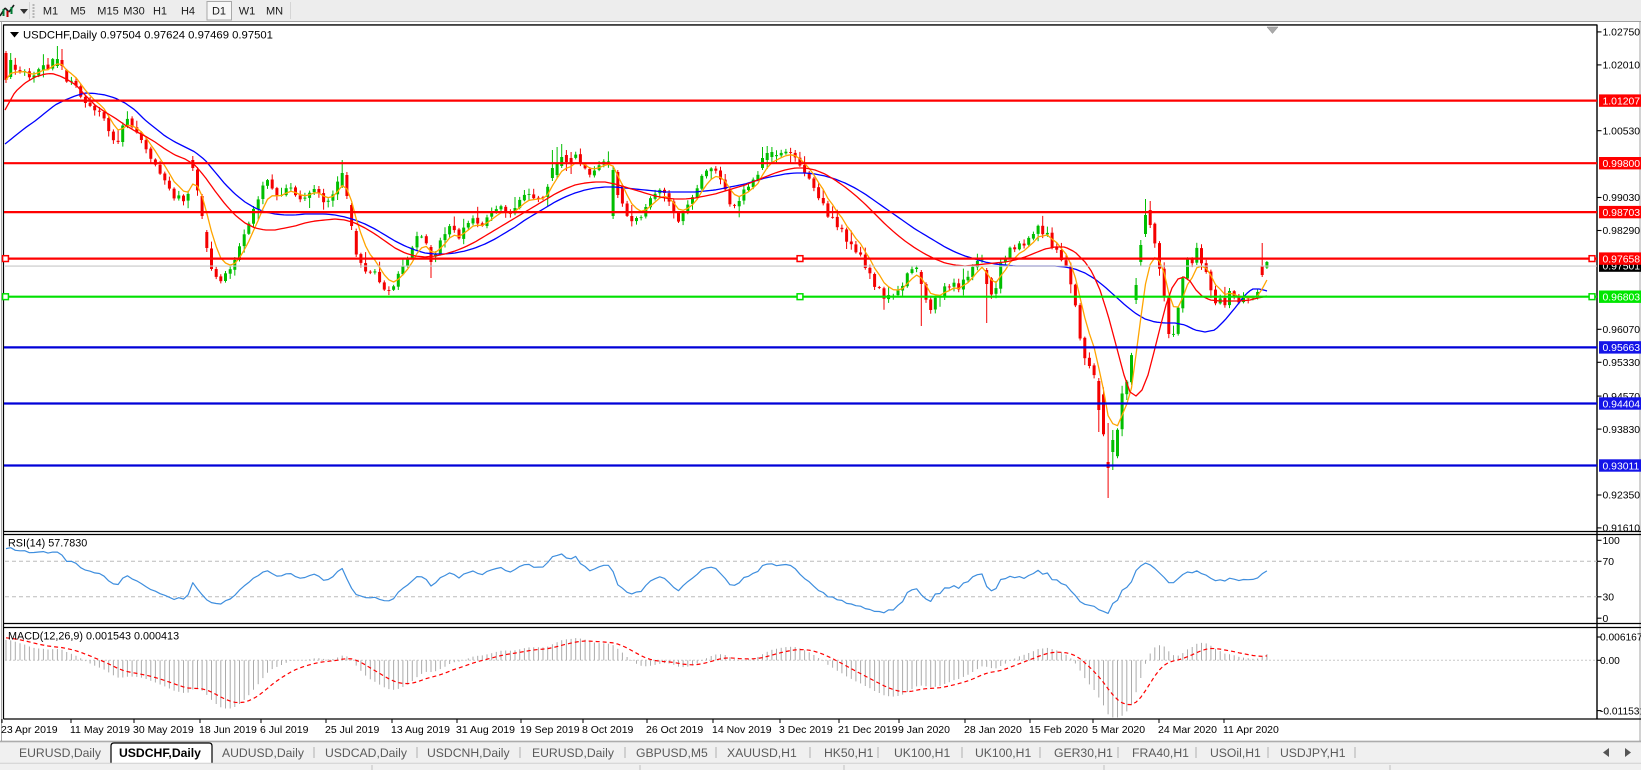 Image resolution: width=1641 pixels, height=770 pixels. What do you see at coordinates (742, 730) in the screenshot?
I see `svg-text: 14 Nov 2019` at bounding box center [742, 730].